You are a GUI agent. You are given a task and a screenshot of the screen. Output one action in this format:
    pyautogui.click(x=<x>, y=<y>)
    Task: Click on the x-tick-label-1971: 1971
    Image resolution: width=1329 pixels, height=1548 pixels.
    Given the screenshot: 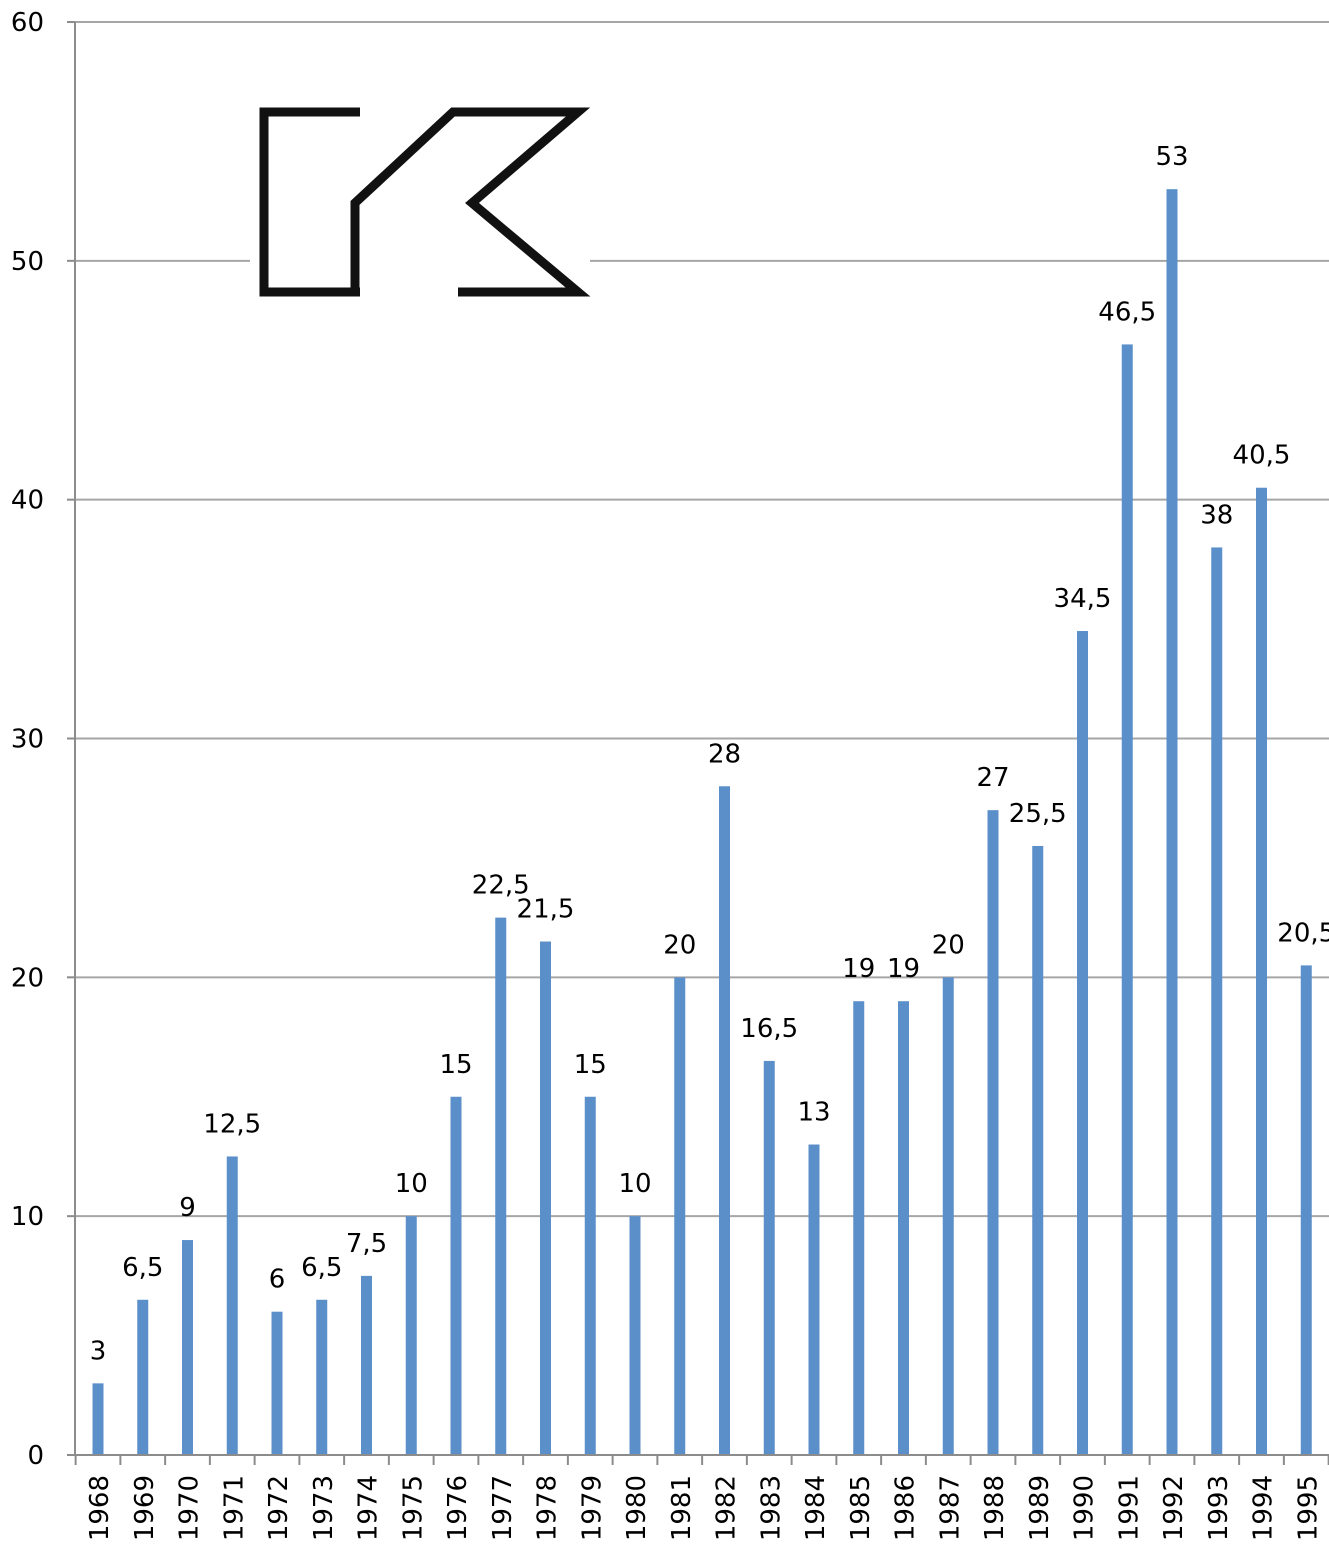 What is the action you would take?
    pyautogui.click(x=234, y=1508)
    